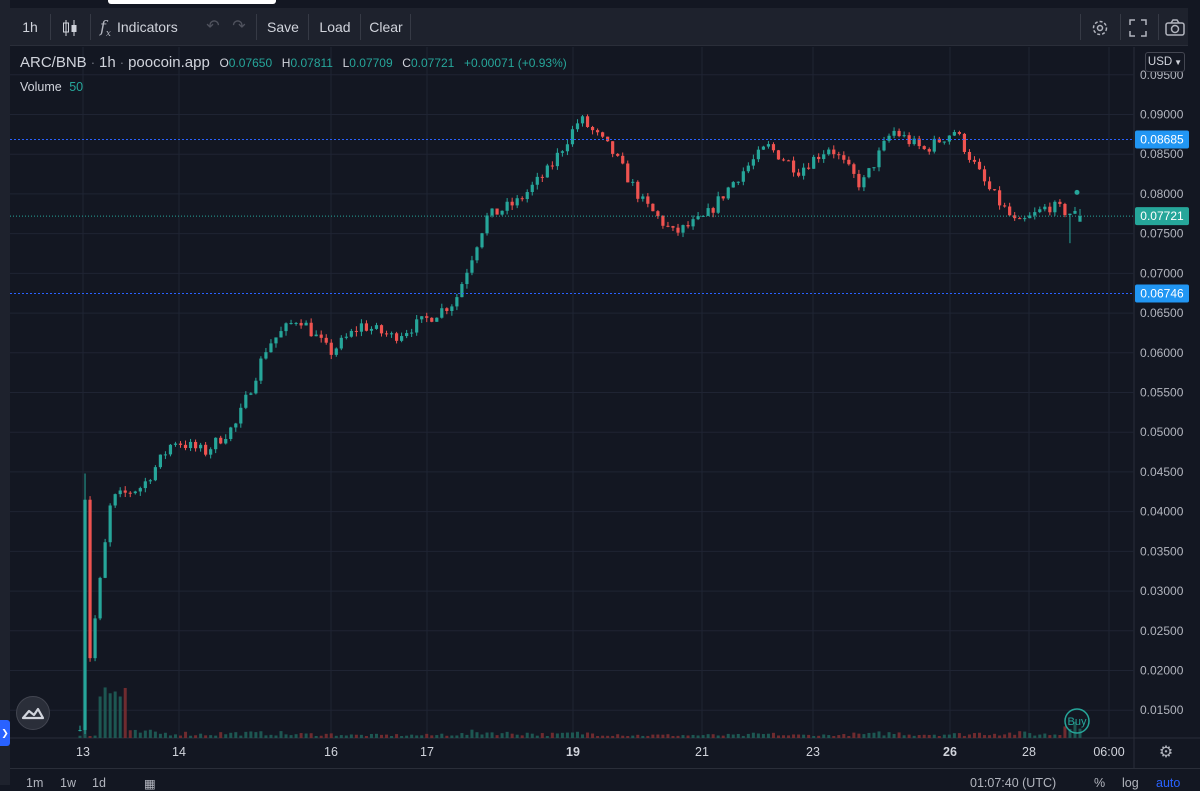  What do you see at coordinates (41, 87) in the screenshot?
I see `volume-label: Volume` at bounding box center [41, 87].